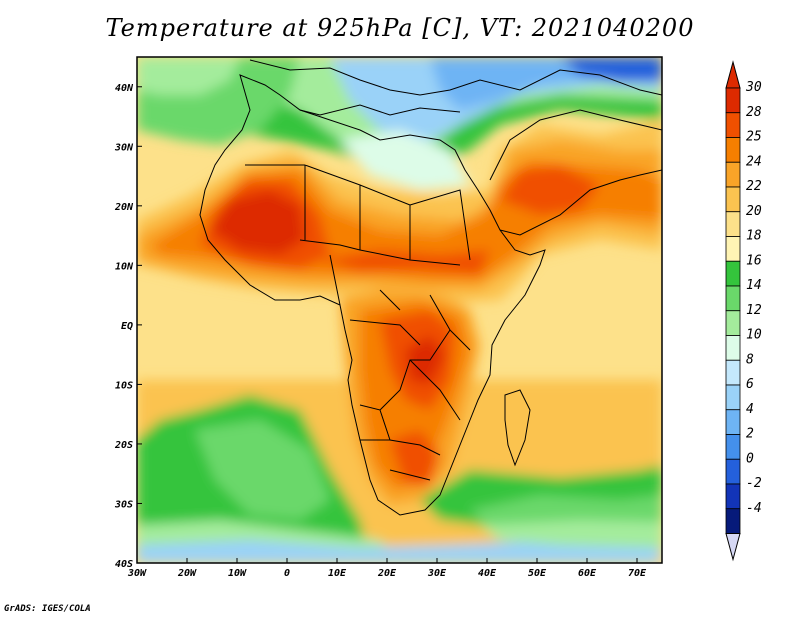 Image resolution: width=800 pixels, height=622 pixels. What do you see at coordinates (337, 573) in the screenshot?
I see `lon-label: 10E` at bounding box center [337, 573].